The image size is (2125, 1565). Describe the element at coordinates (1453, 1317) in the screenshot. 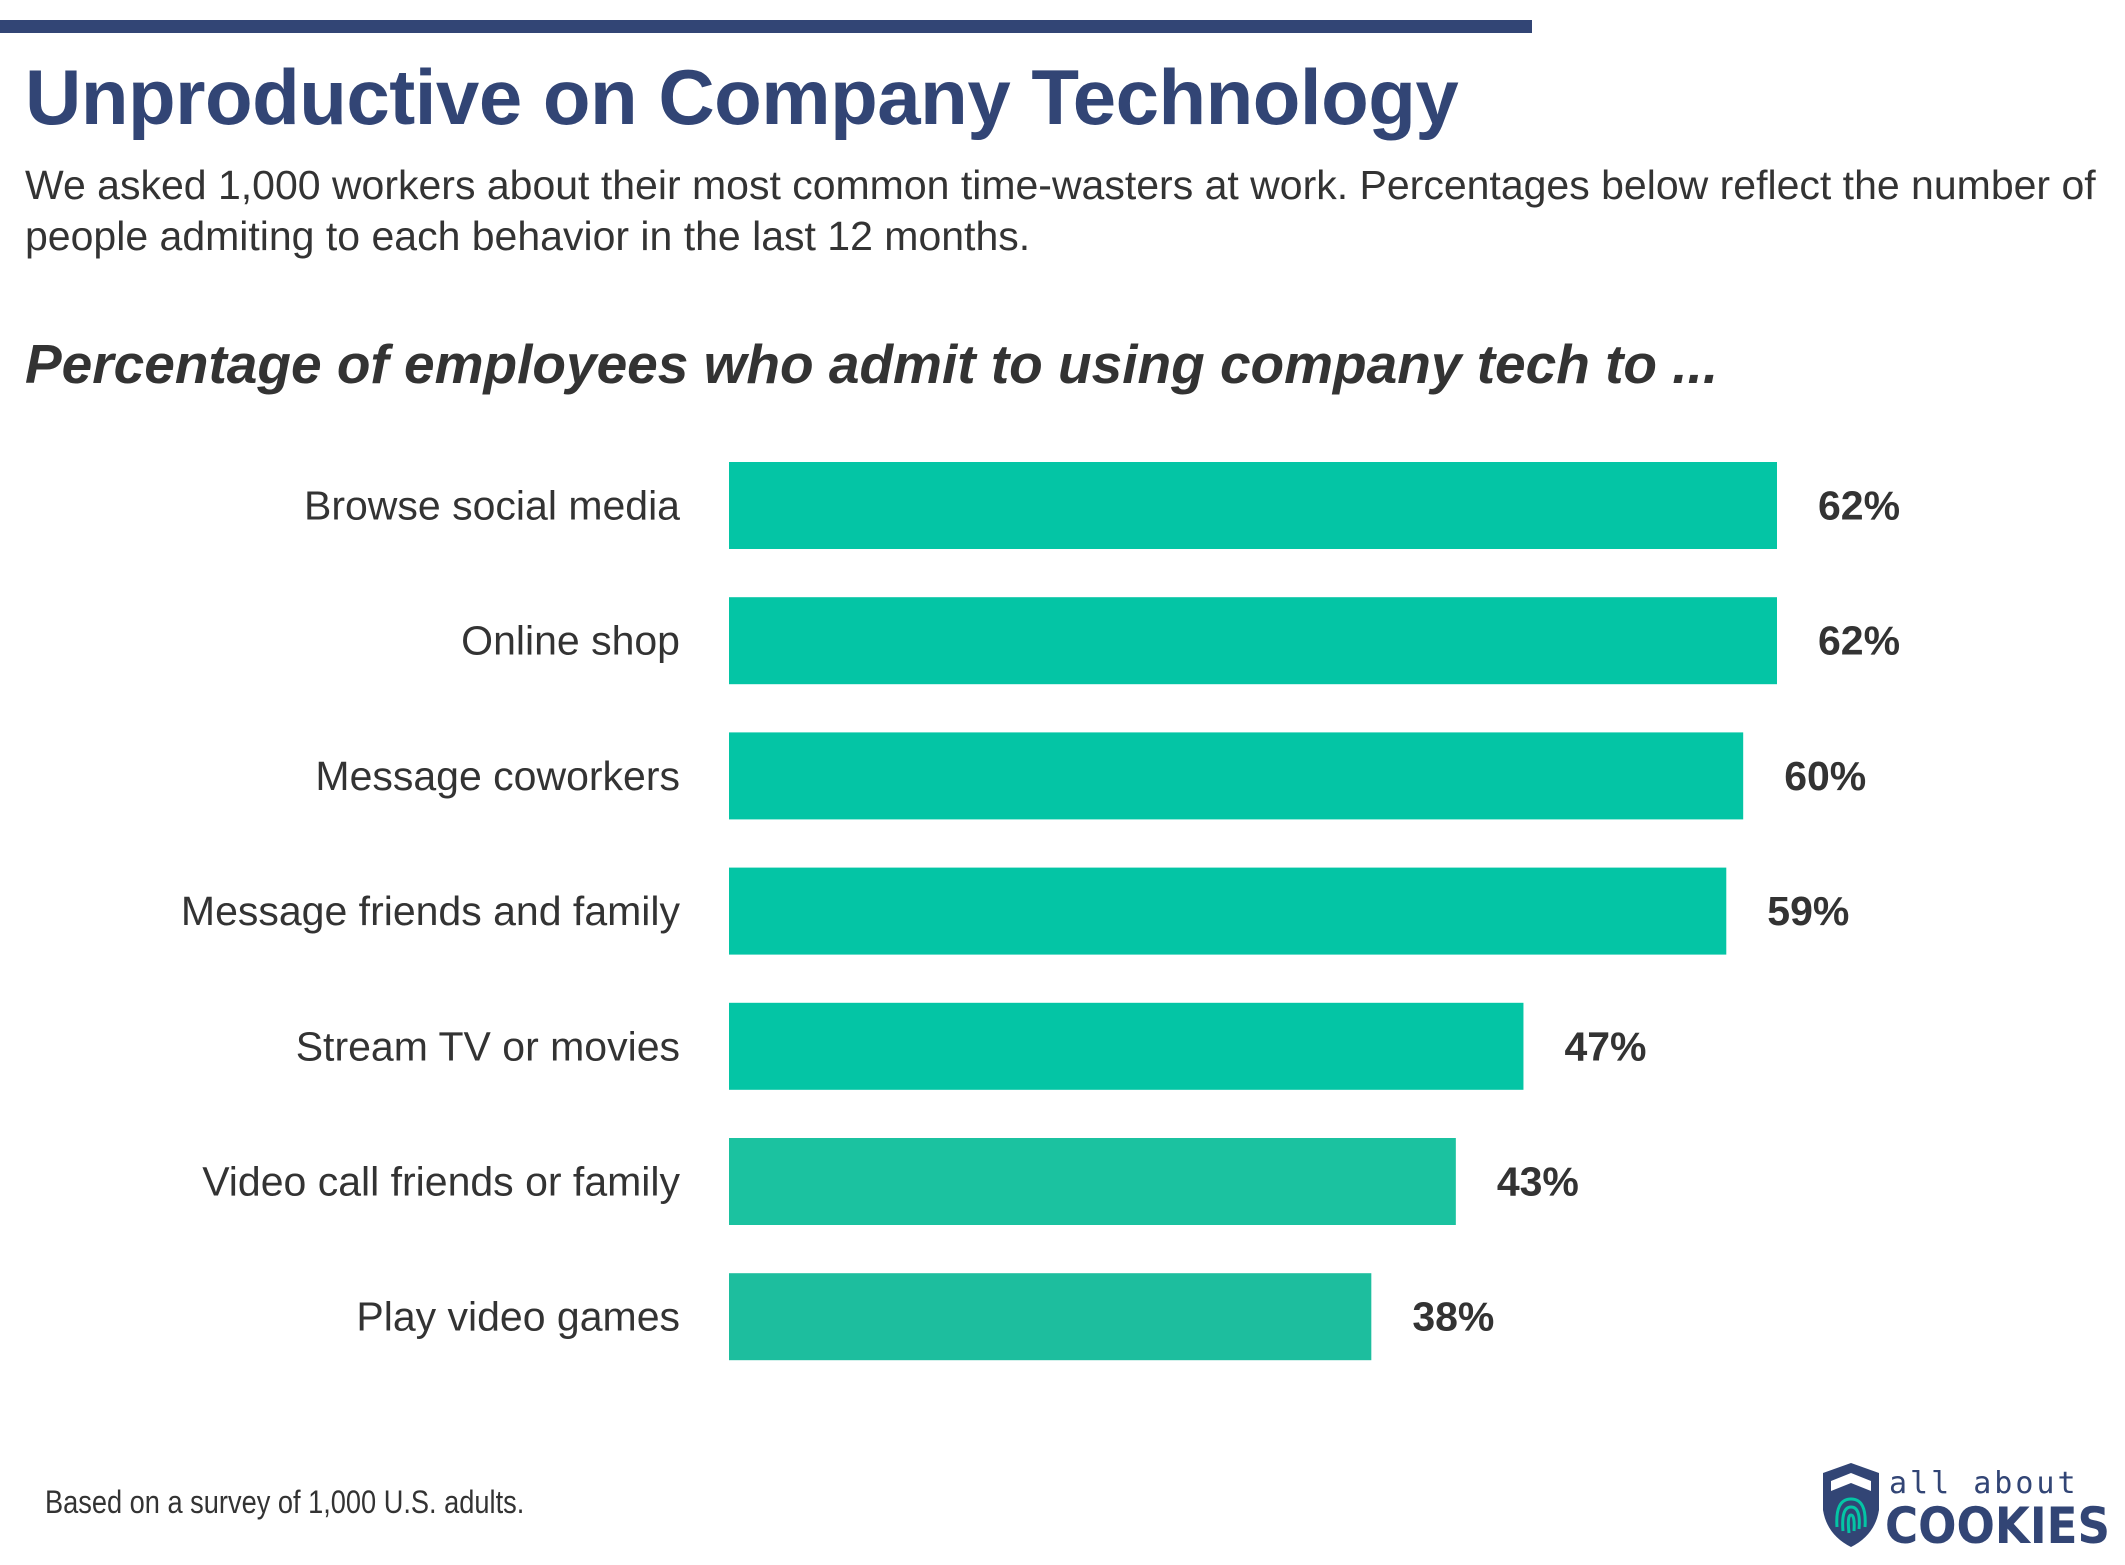

I see `data-label: 38%` at that location.